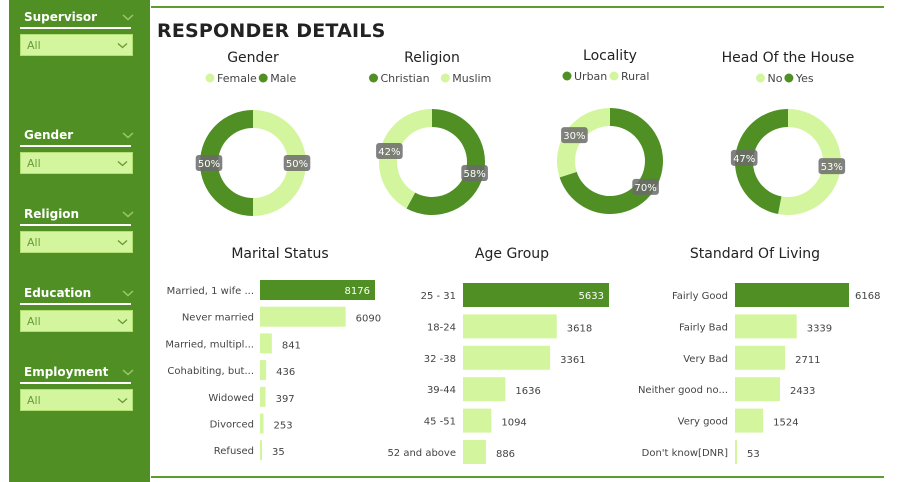 This screenshot has width=898, height=482. What do you see at coordinates (512, 254) in the screenshot?
I see `chart-title: Age Group` at bounding box center [512, 254].